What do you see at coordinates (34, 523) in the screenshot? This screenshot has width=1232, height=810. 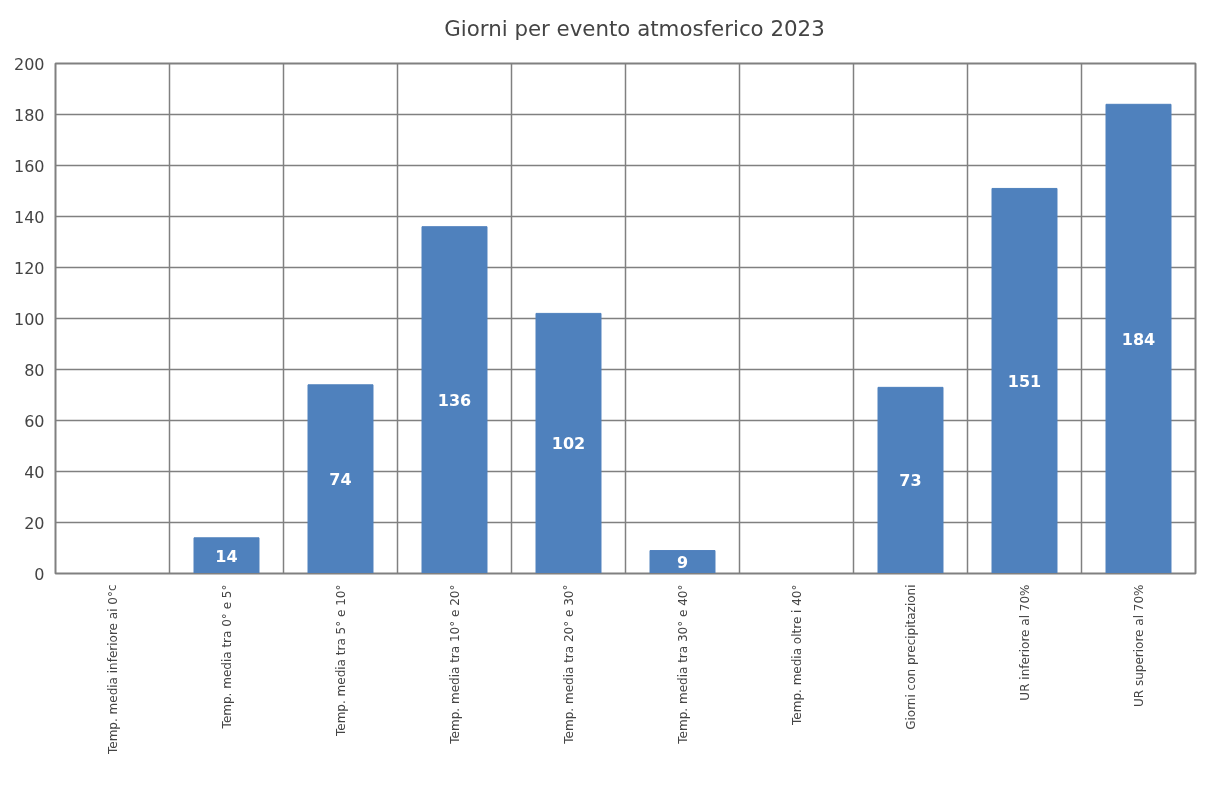 I see `y-tick-label: 20` at bounding box center [34, 523].